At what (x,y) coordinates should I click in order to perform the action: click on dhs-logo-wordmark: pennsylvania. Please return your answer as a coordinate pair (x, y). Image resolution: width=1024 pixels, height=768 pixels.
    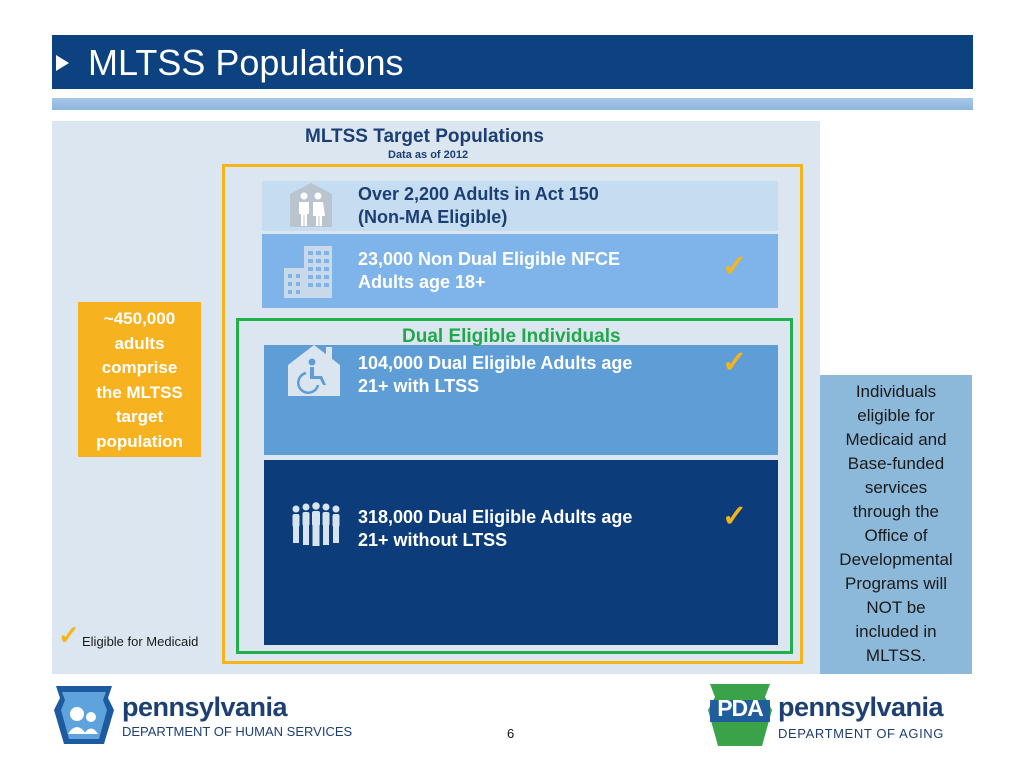
    Looking at the image, I should click on (205, 707).